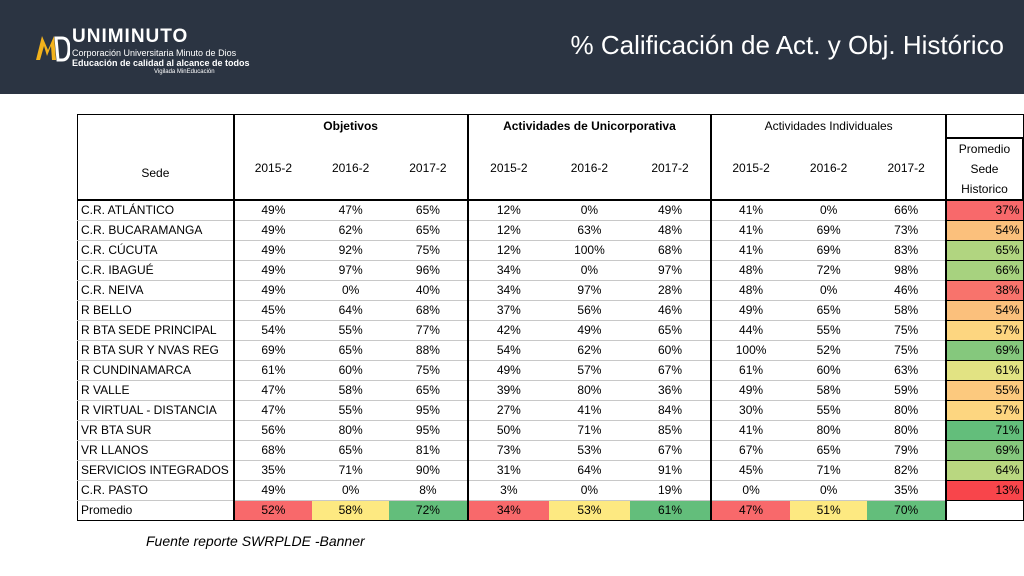 Image resolution: width=1024 pixels, height=576 pixels. I want to click on sede-cell: R VALLE, so click(155, 390).